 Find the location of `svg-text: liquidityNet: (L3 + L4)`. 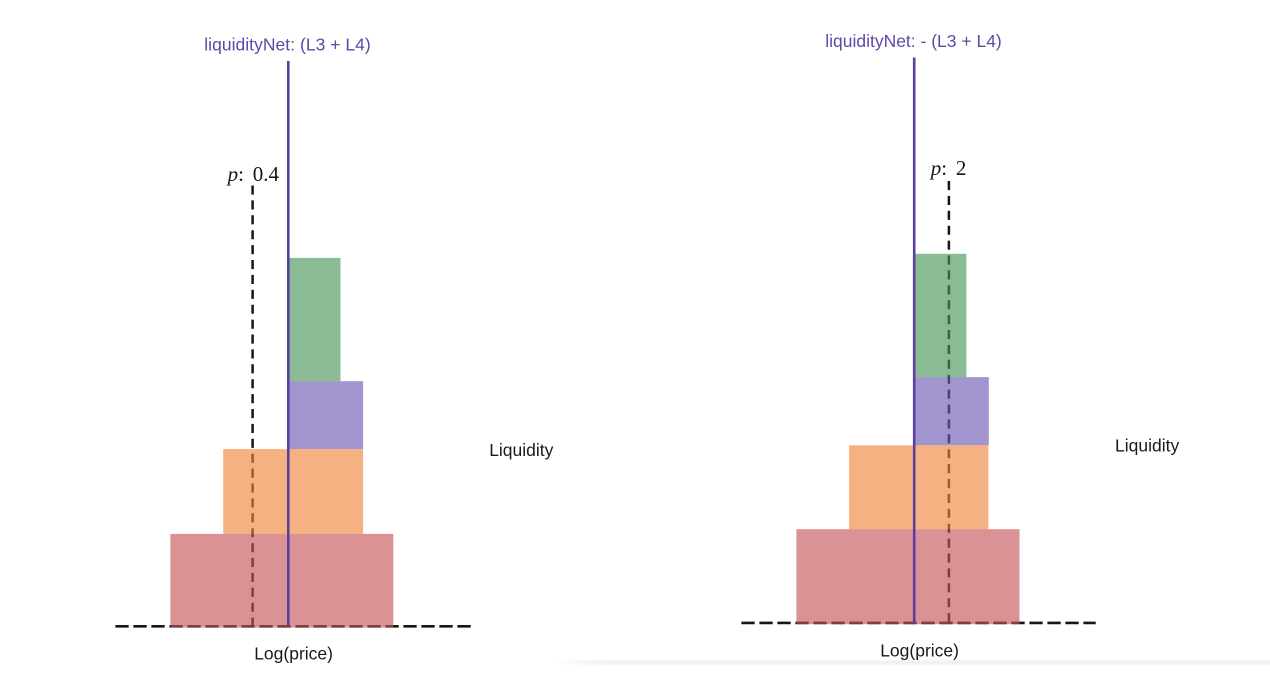

svg-text: liquidityNet: (L3 + L4) is located at coordinates (287, 45).